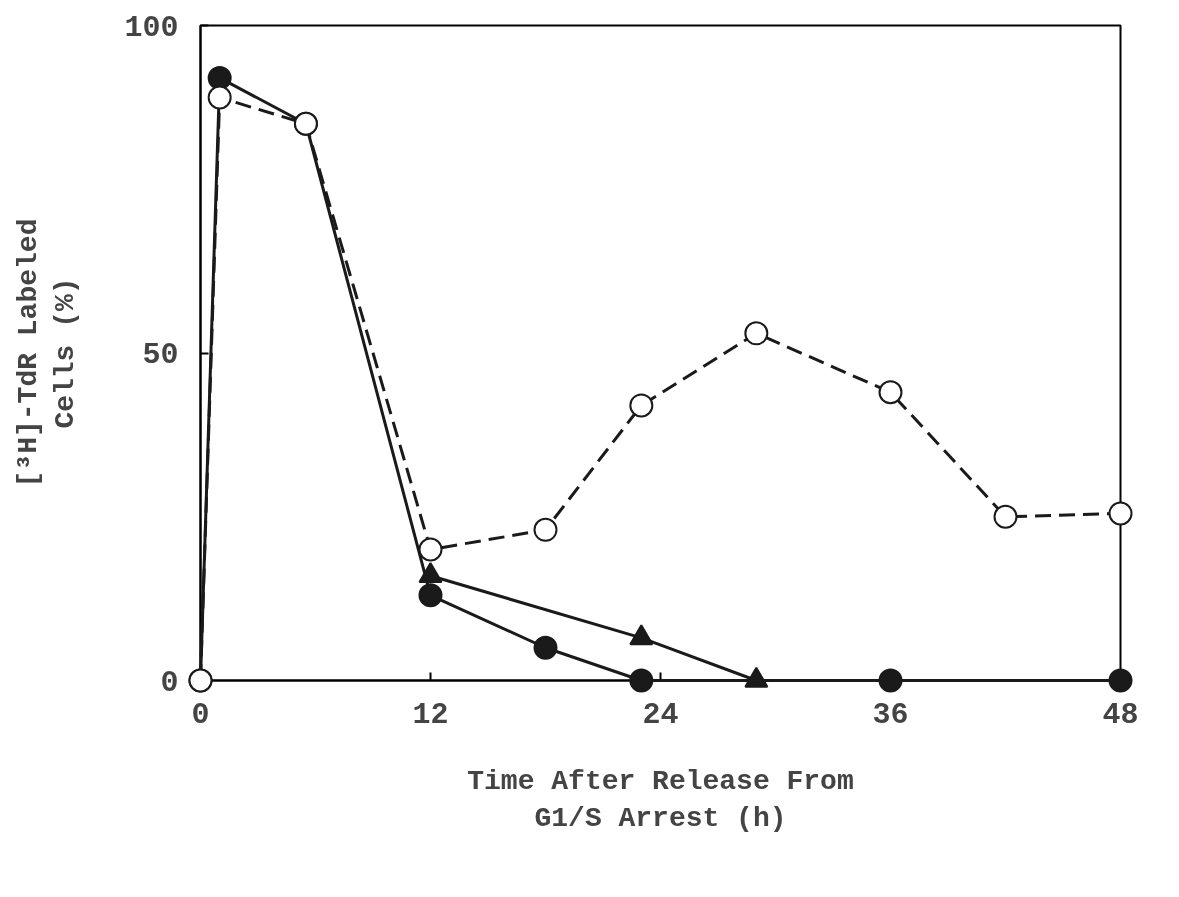 This screenshot has height=897, width=1179. I want to click on x-tick-label: 12, so click(430, 714).